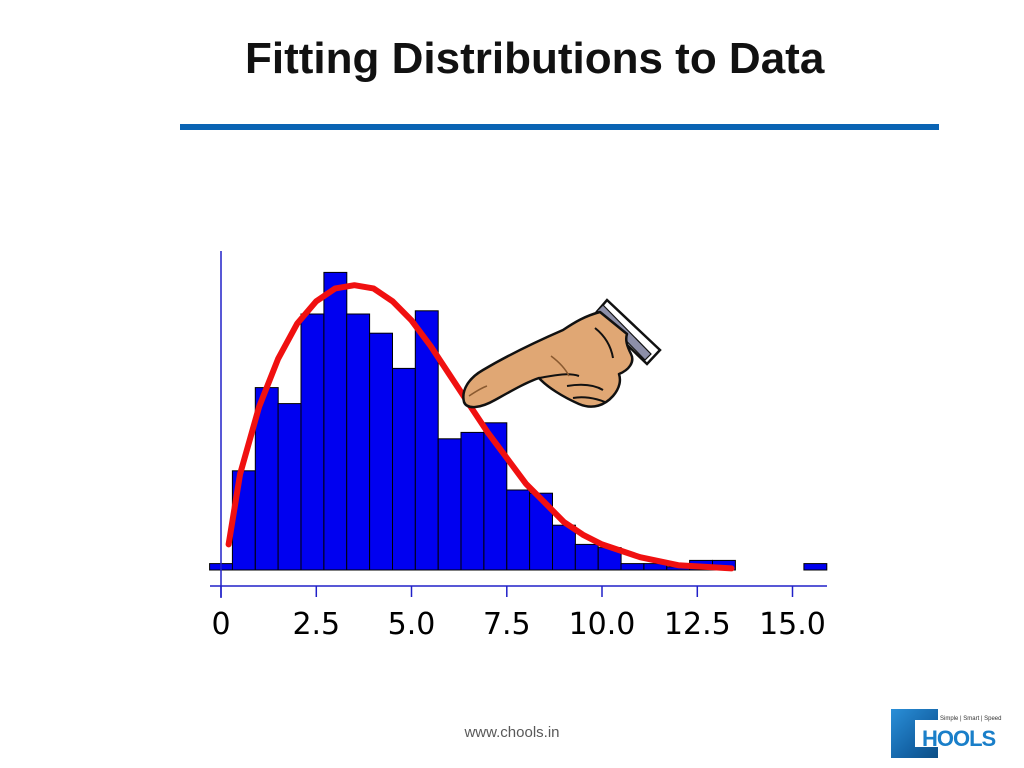 The width and height of the screenshot is (1024, 768). What do you see at coordinates (220, 624) in the screenshot?
I see `x-tick-label: 0` at bounding box center [220, 624].